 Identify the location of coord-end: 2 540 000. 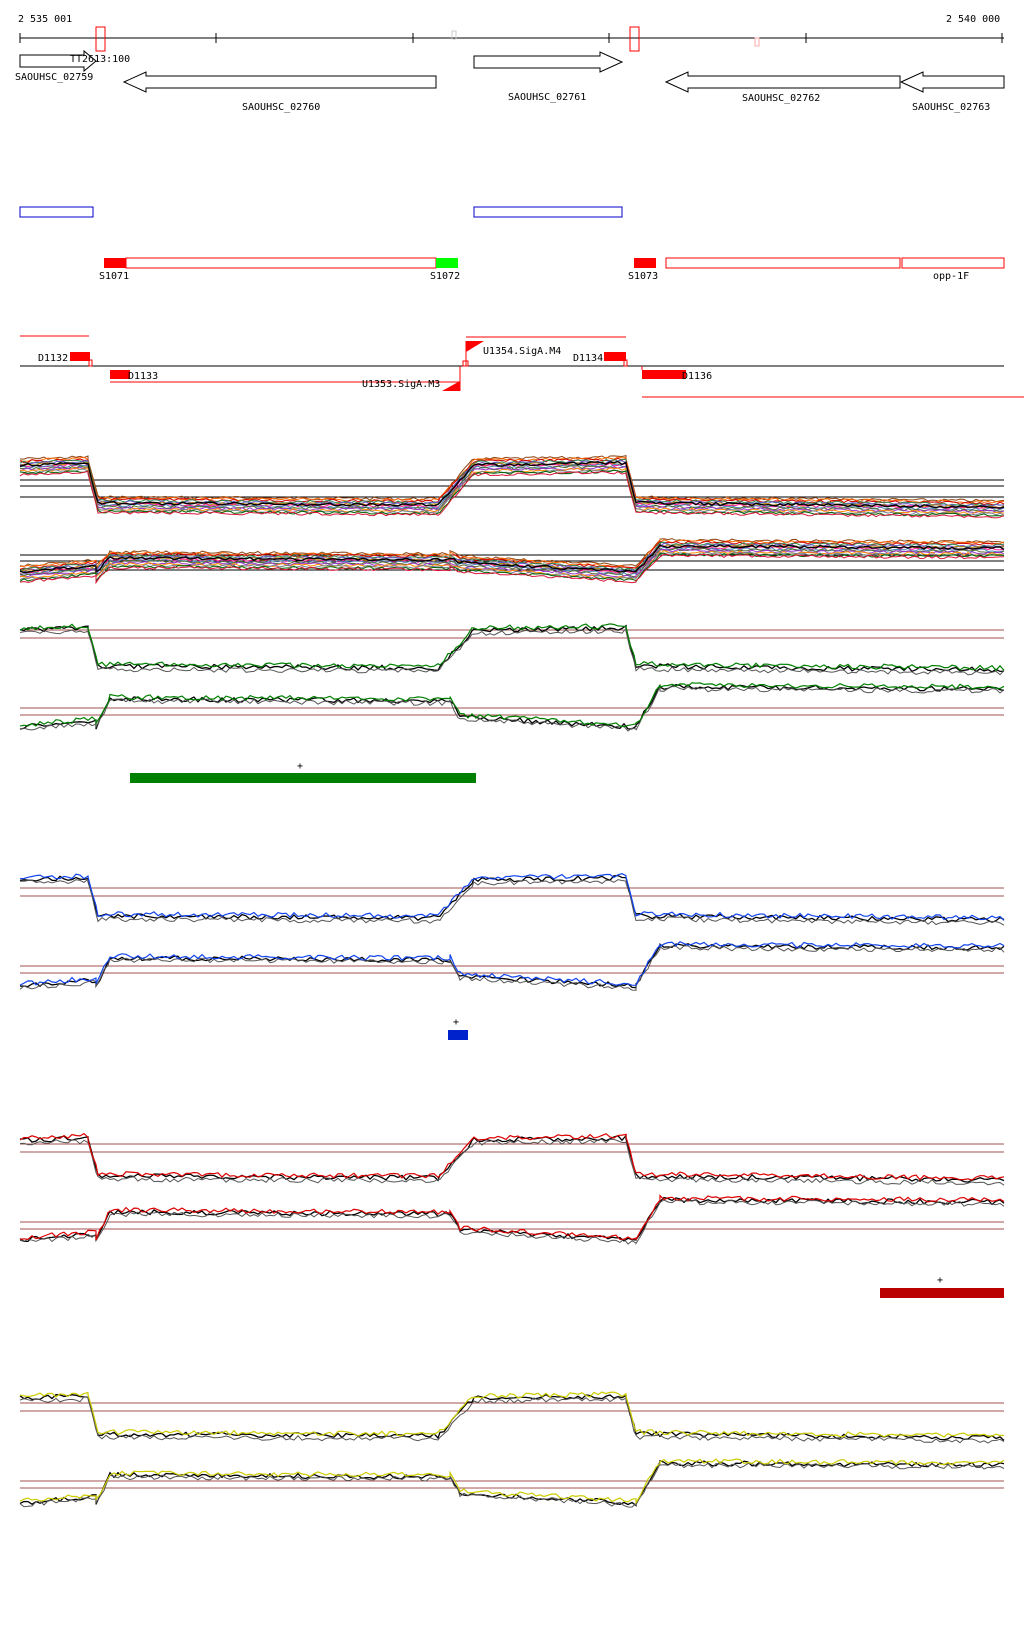
(973, 19).